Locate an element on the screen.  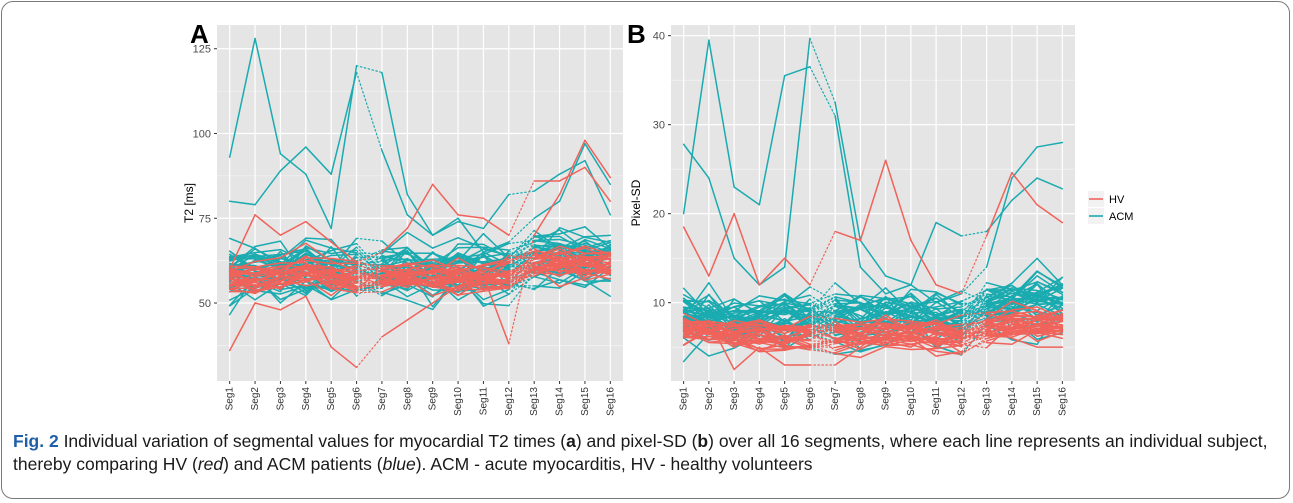
y-tick-label: 50 is located at coordinates (205, 304).